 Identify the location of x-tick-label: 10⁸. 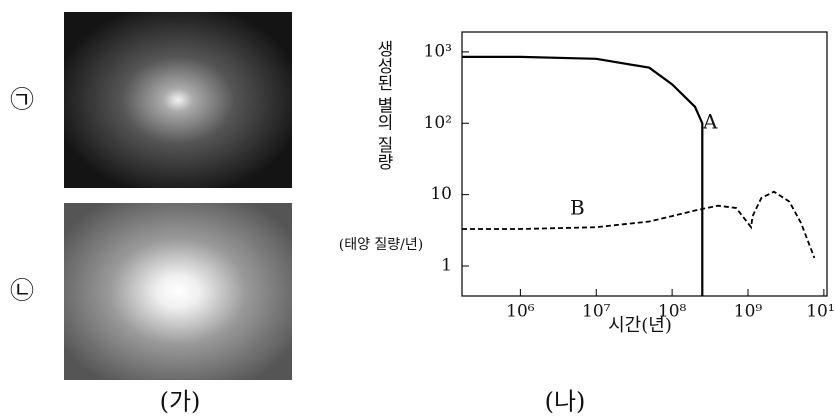
(672, 312).